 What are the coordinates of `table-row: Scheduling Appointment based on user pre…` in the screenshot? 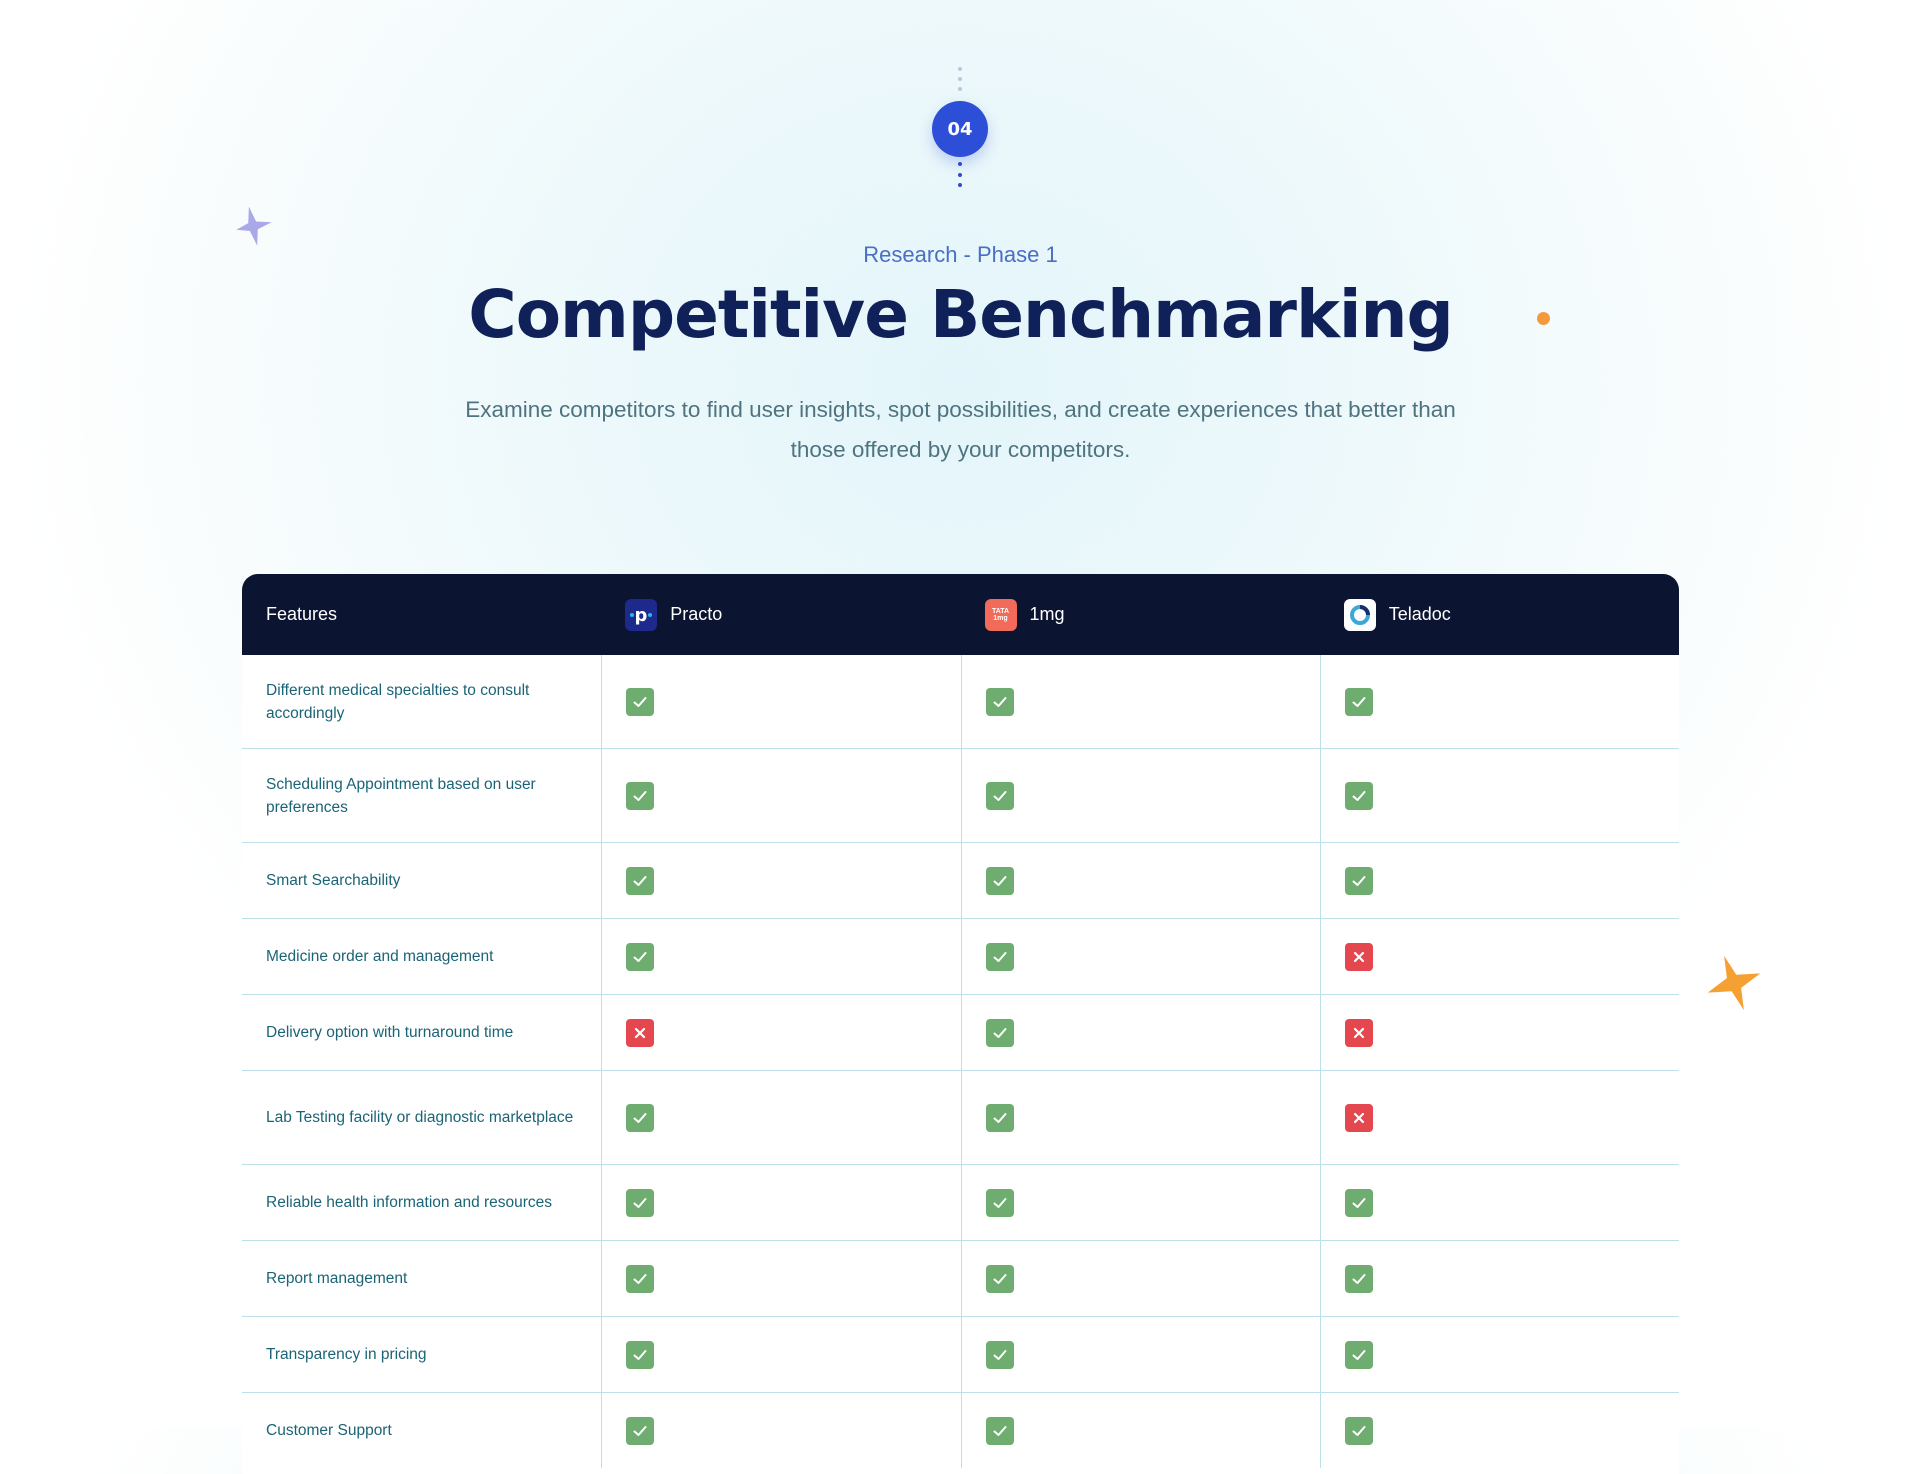 It's located at (960, 795).